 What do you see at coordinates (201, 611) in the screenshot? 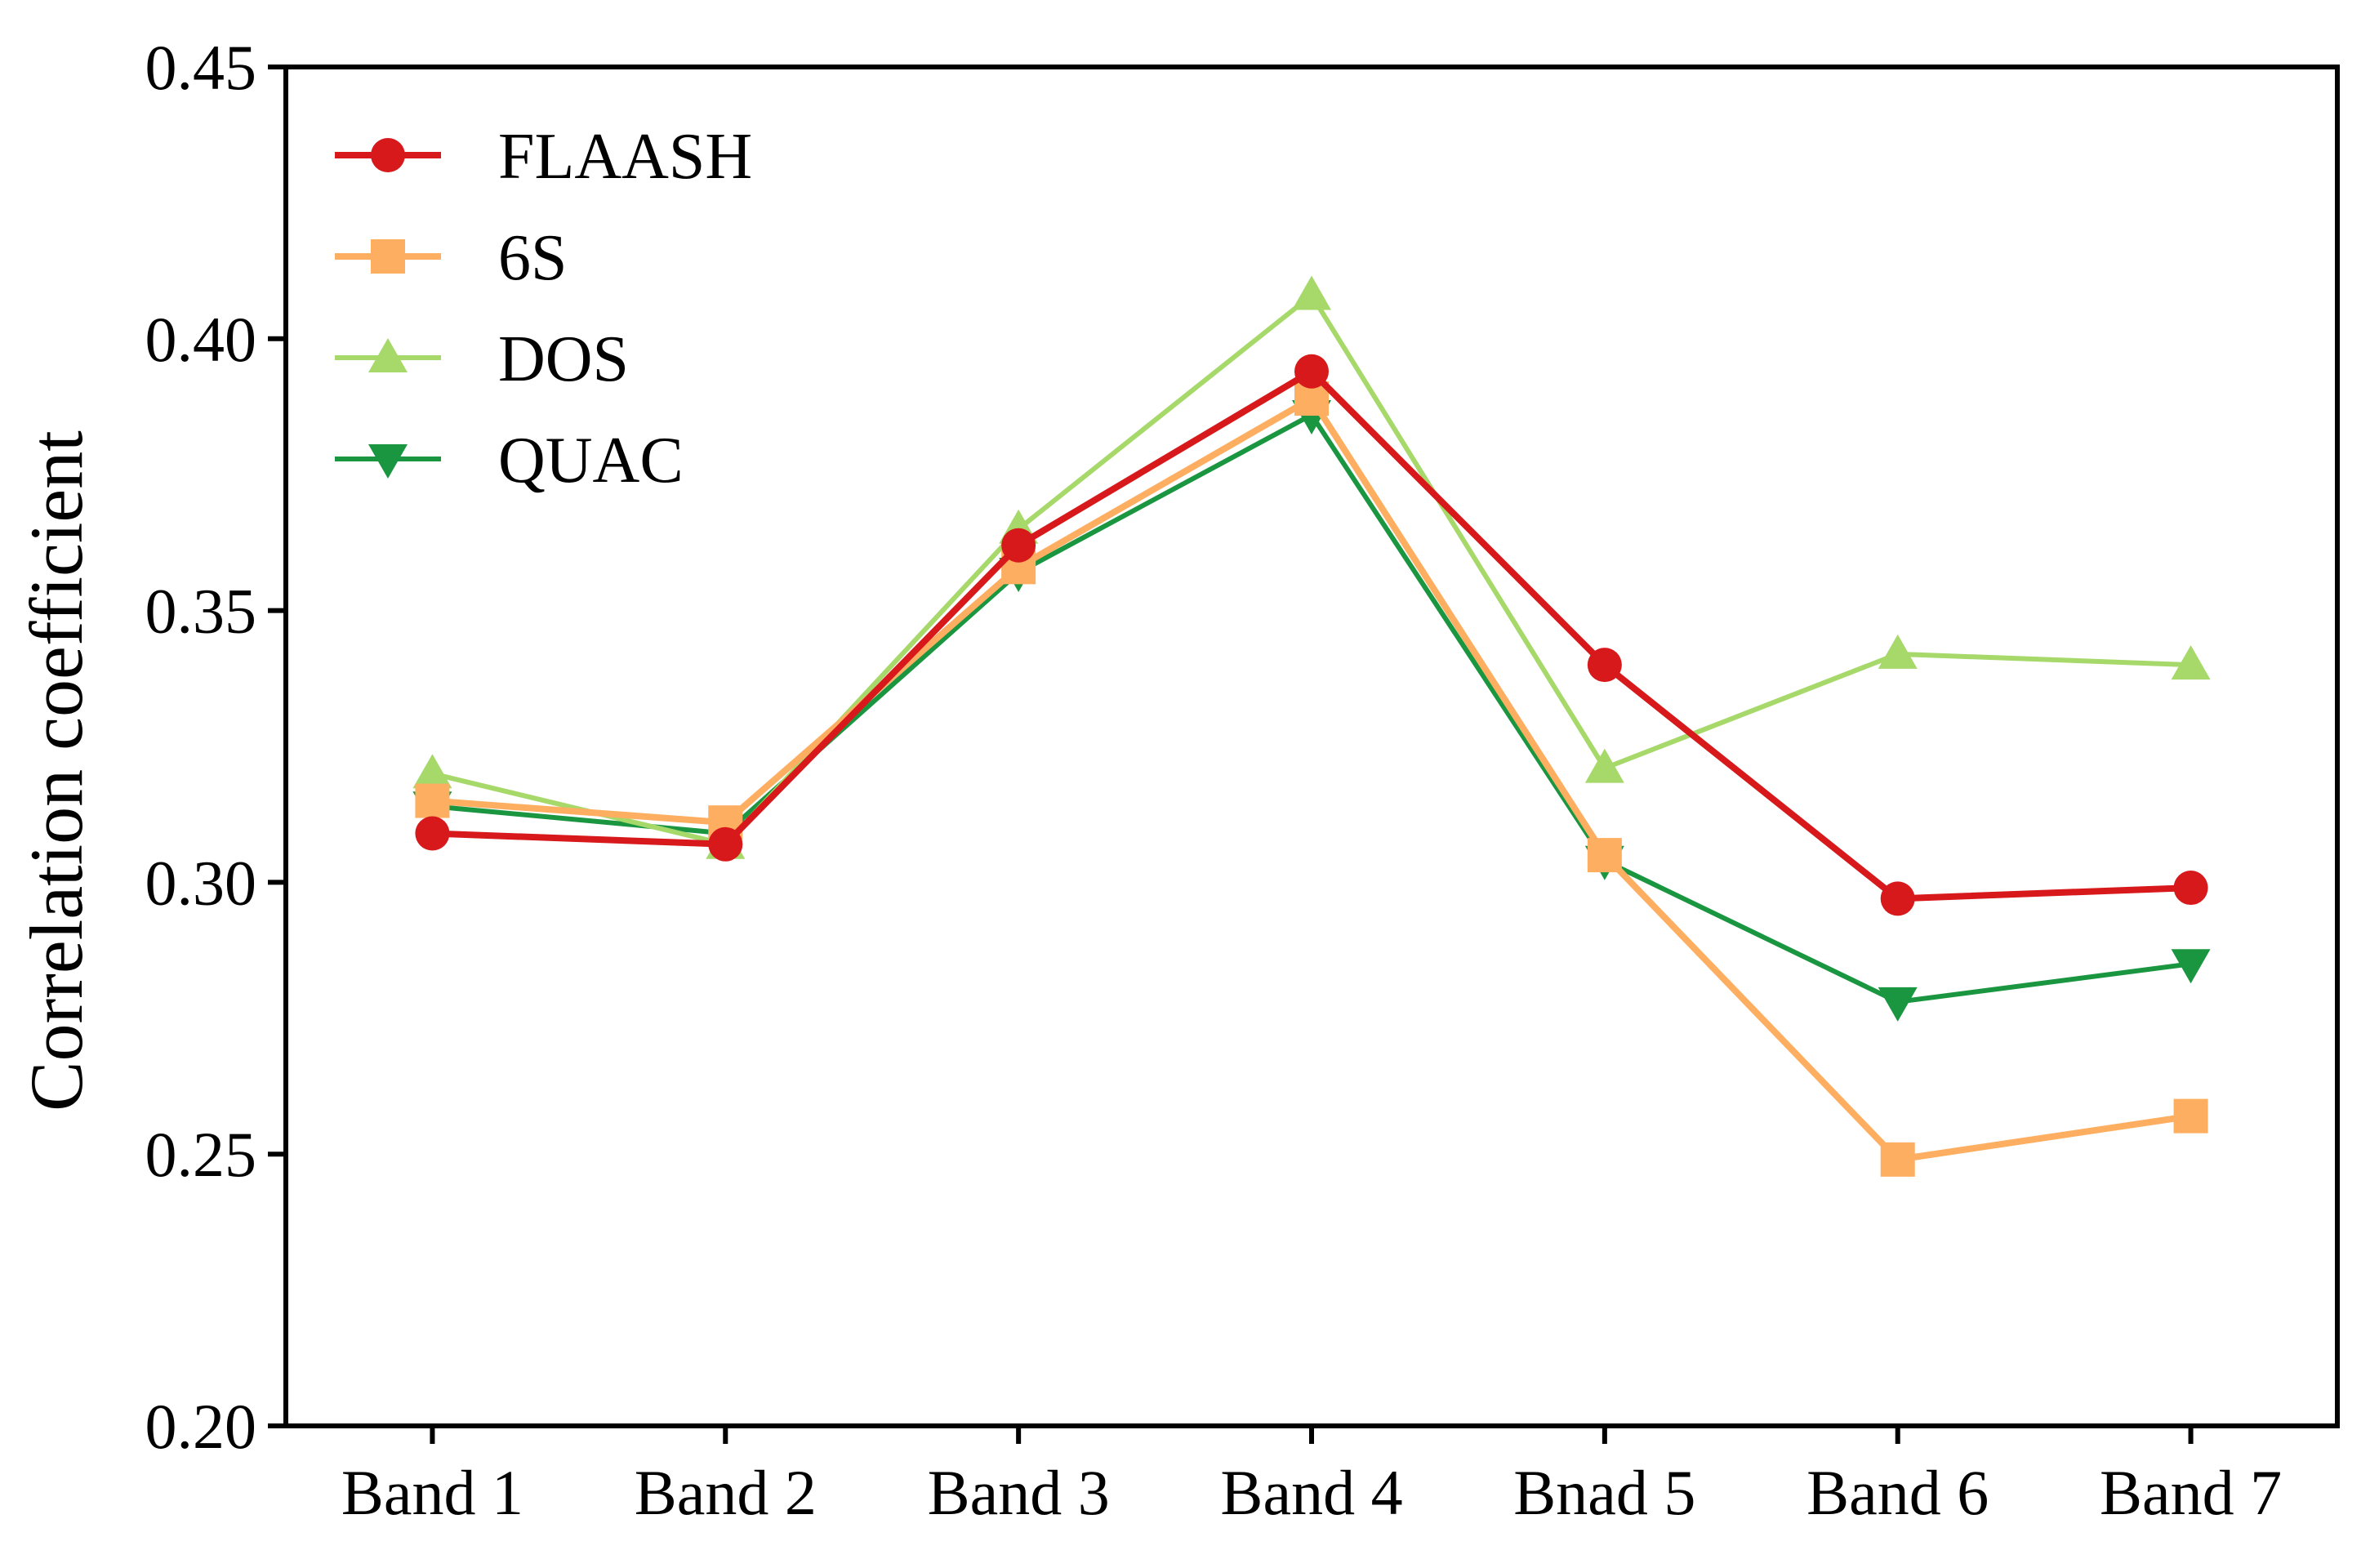
I see `y-tick-label: 0.35` at bounding box center [201, 611].